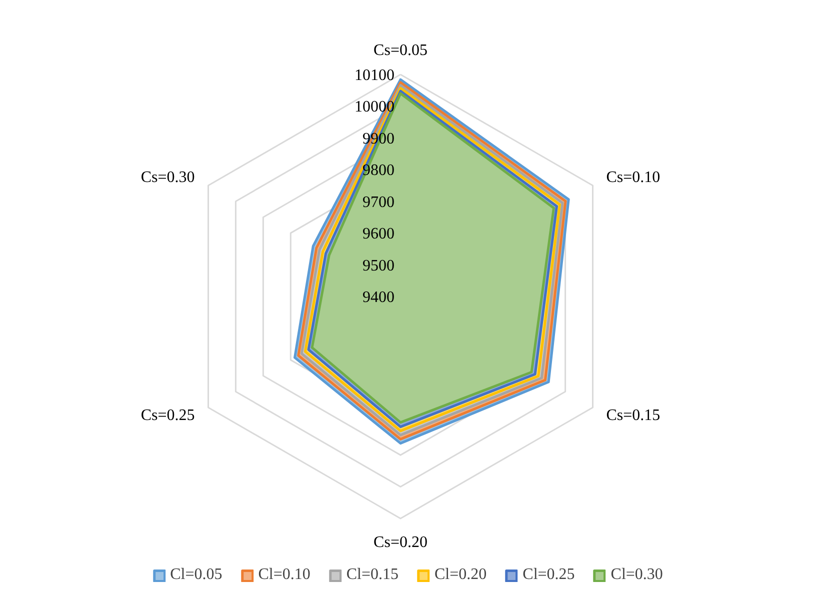  What do you see at coordinates (401, 543) in the screenshot?
I see `spoke-label: Cs=0.20` at bounding box center [401, 543].